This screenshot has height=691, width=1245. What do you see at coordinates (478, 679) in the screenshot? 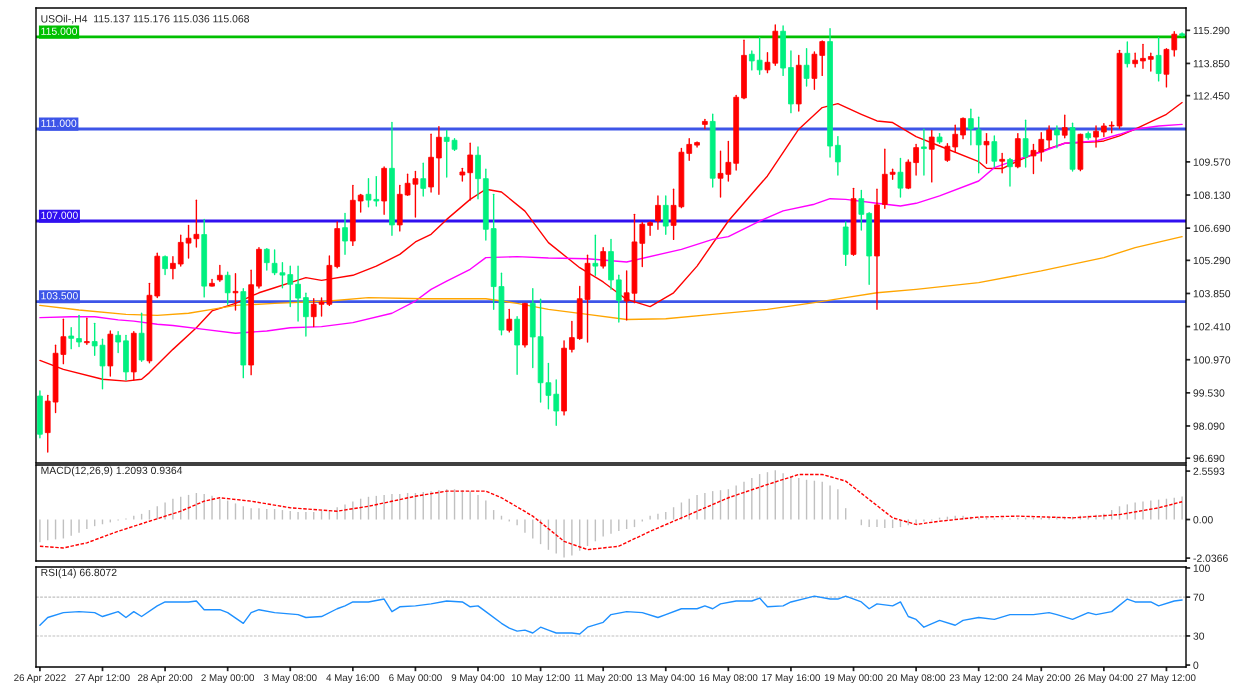
I see `x-tick-label: 9 May 04:00` at bounding box center [478, 679].